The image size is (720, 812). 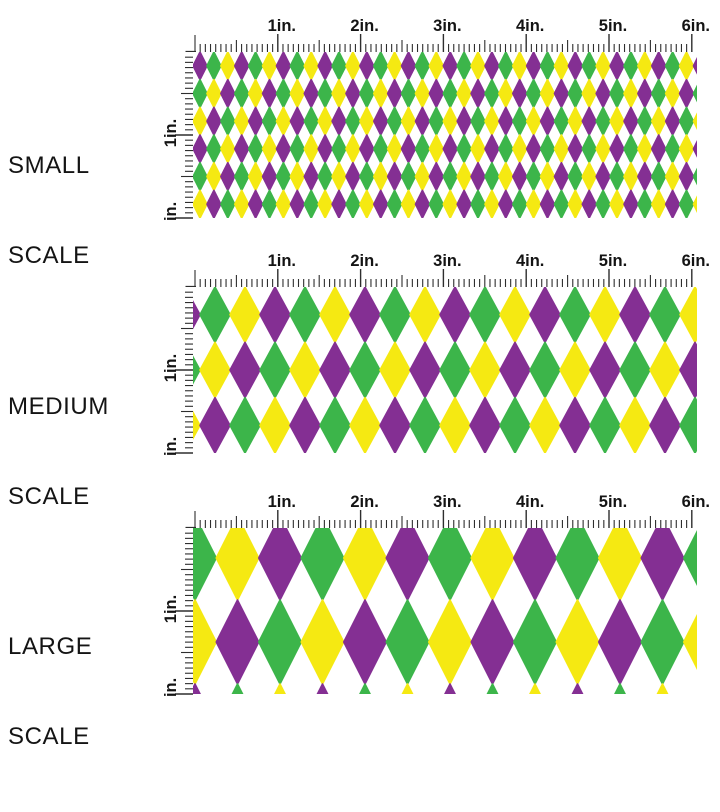 I want to click on side-inch-label: 1in., so click(x=171, y=133).